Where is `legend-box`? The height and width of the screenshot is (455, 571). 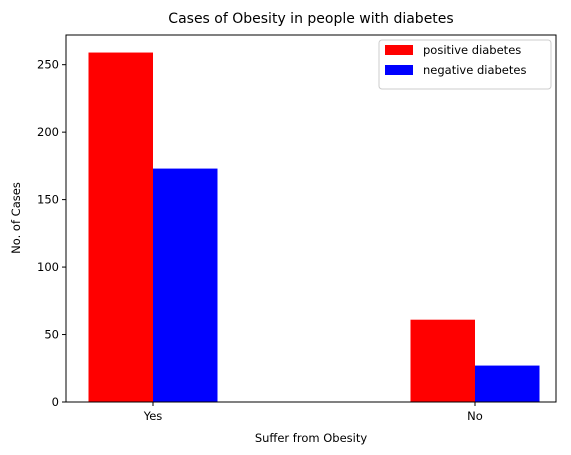
legend-box is located at coordinates (465, 64).